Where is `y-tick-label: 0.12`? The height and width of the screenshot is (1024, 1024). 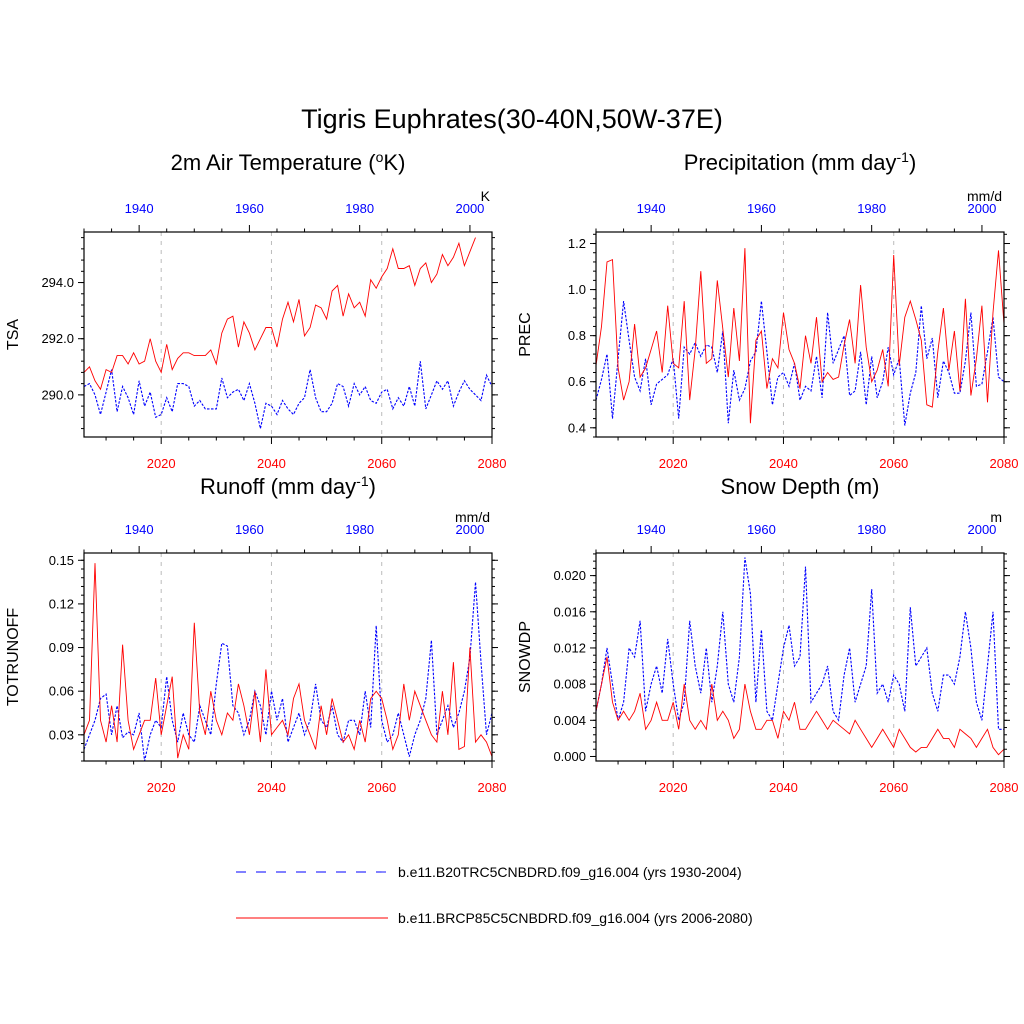
y-tick-label: 0.12 is located at coordinates (61, 603).